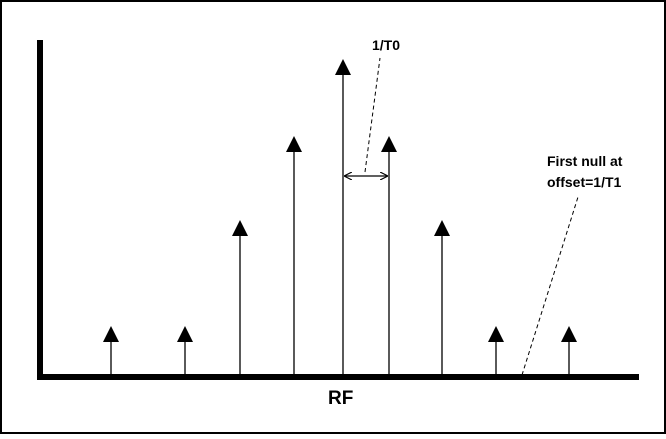  What do you see at coordinates (584, 182) in the screenshot?
I see `null-label: offset=1/T1` at bounding box center [584, 182].